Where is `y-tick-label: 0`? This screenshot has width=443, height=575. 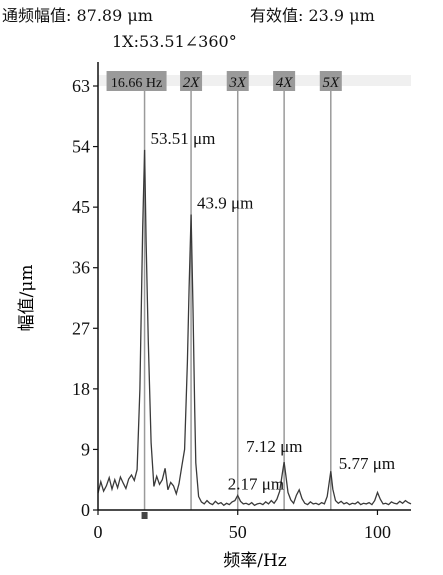 y-tick-label: 0 is located at coordinates (85, 510).